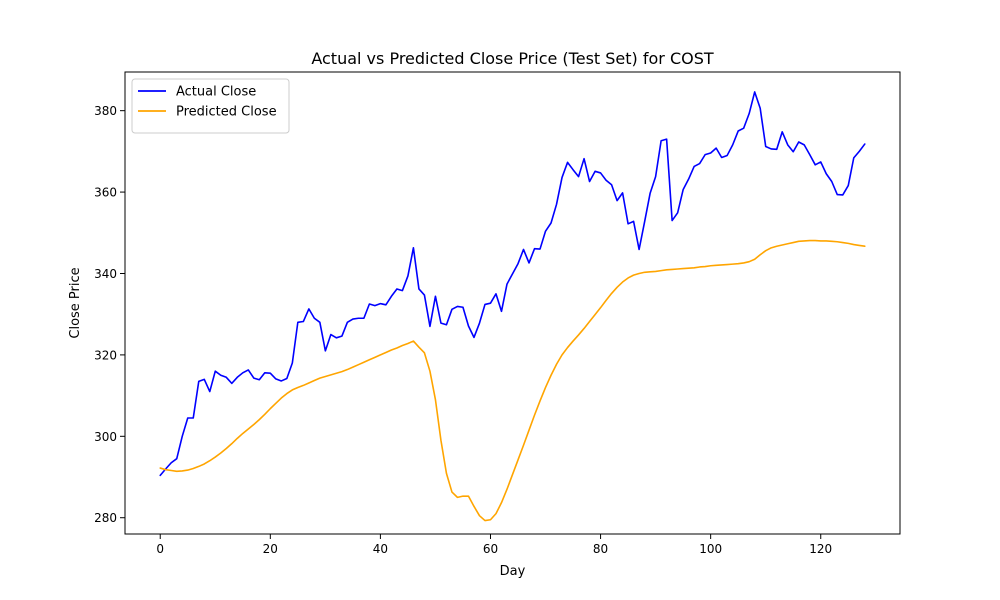 The image size is (1000, 600). I want to click on y-tick-label: 320, so click(105, 355).